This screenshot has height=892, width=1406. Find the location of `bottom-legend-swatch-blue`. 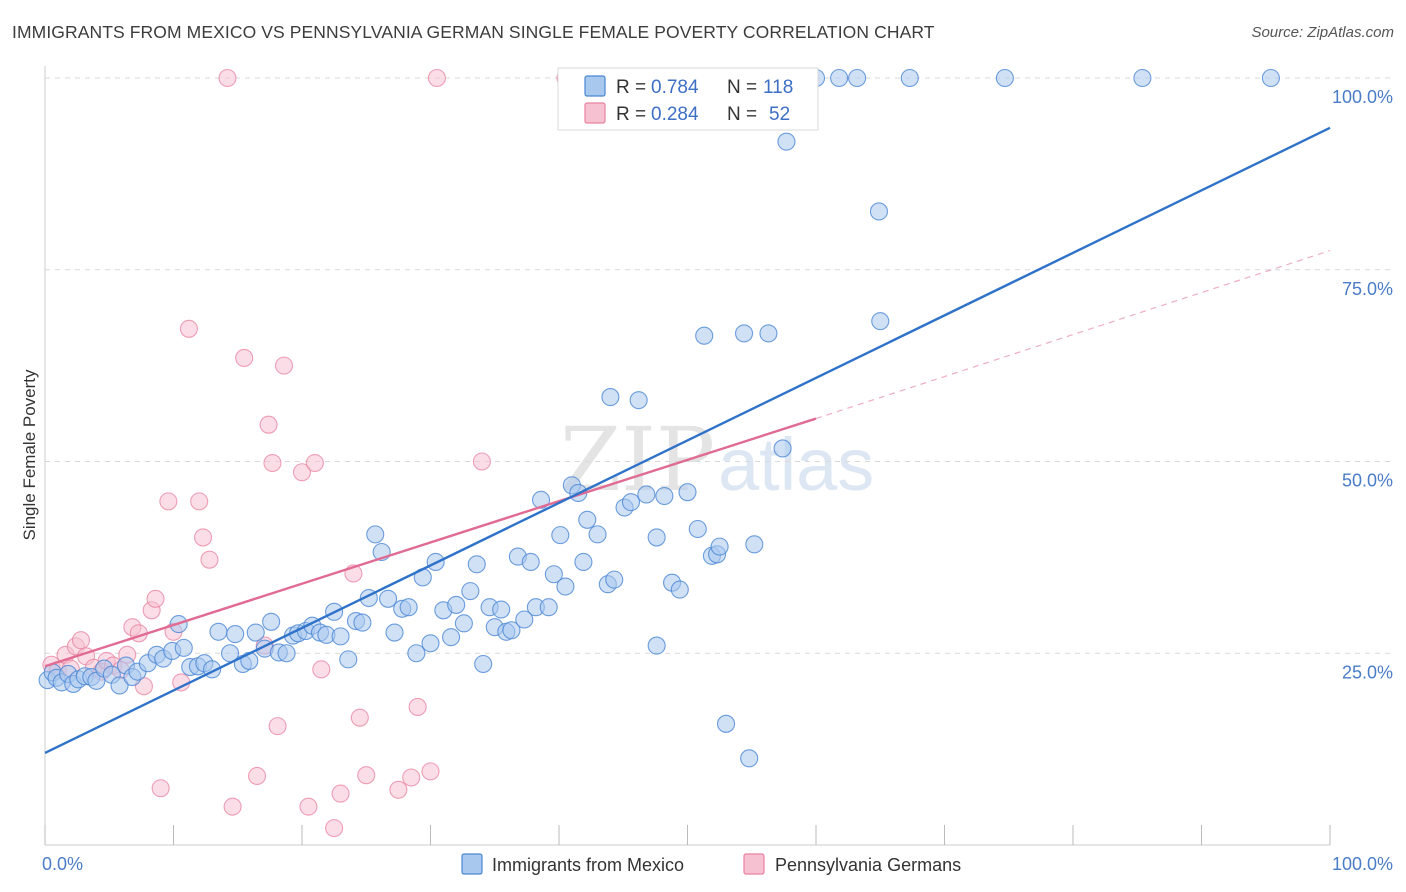

bottom-legend-swatch-blue is located at coordinates (472, 864).